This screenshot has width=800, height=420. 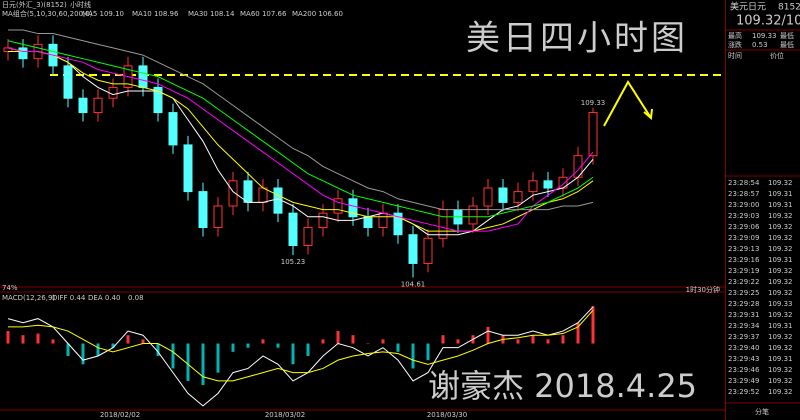 I want to click on quote-code: 8152, so click(x=789, y=8).